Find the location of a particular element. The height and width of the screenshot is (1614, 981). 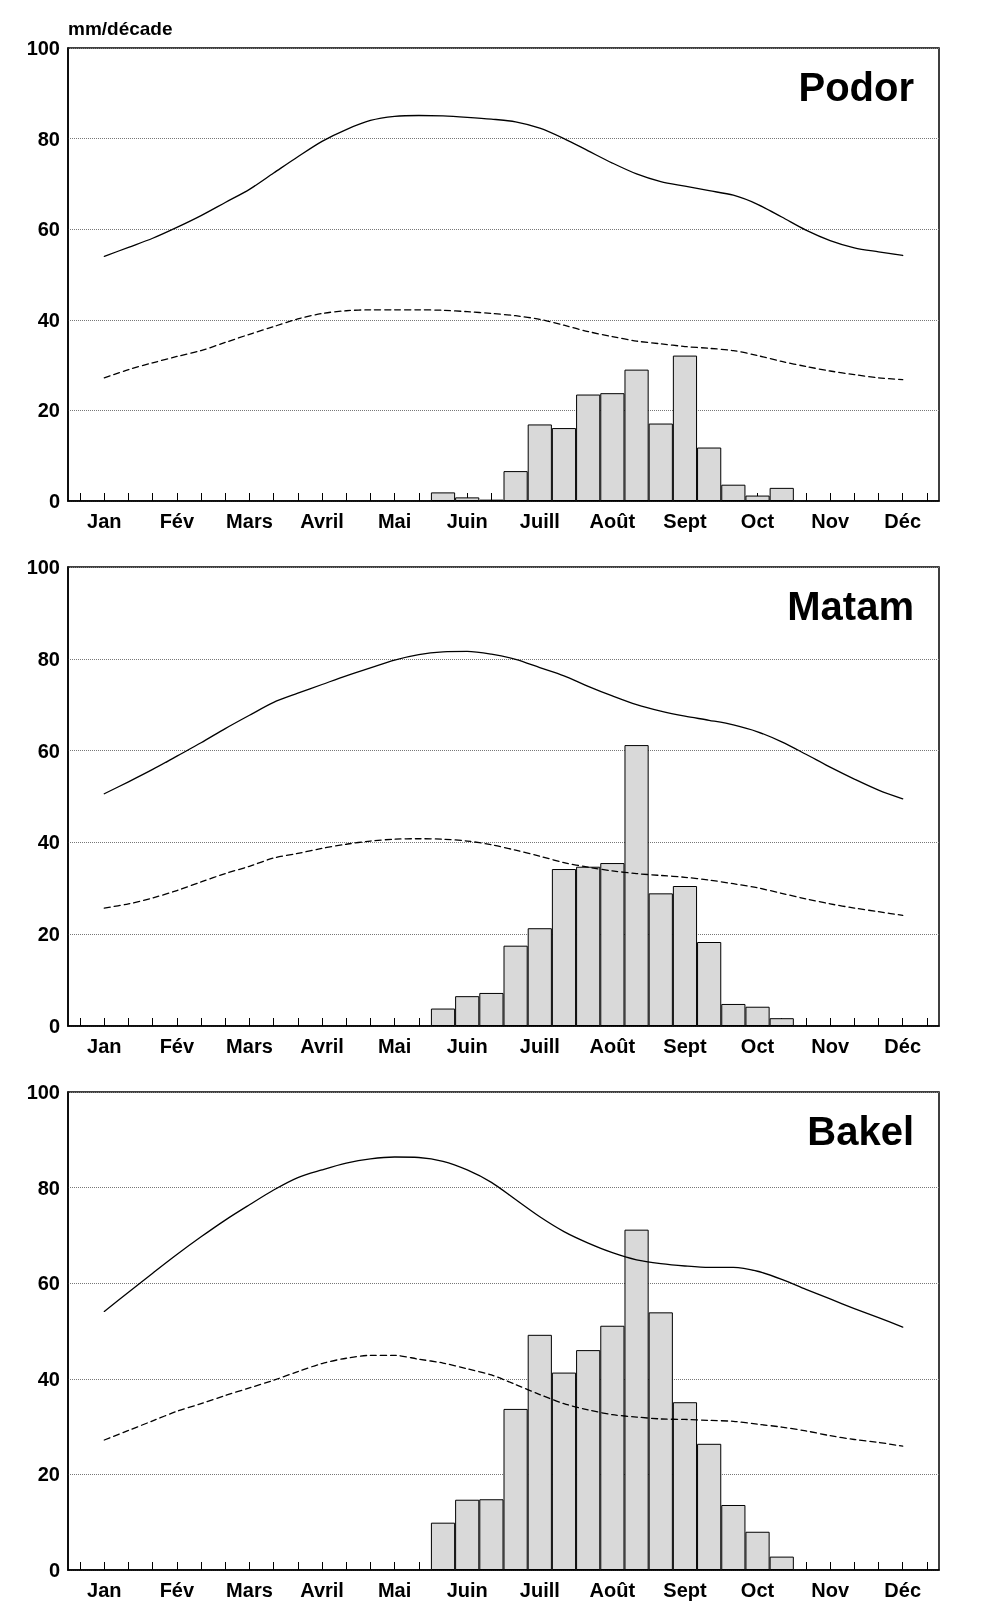

y-axis-title: mm/décade is located at coordinates (120, 28).